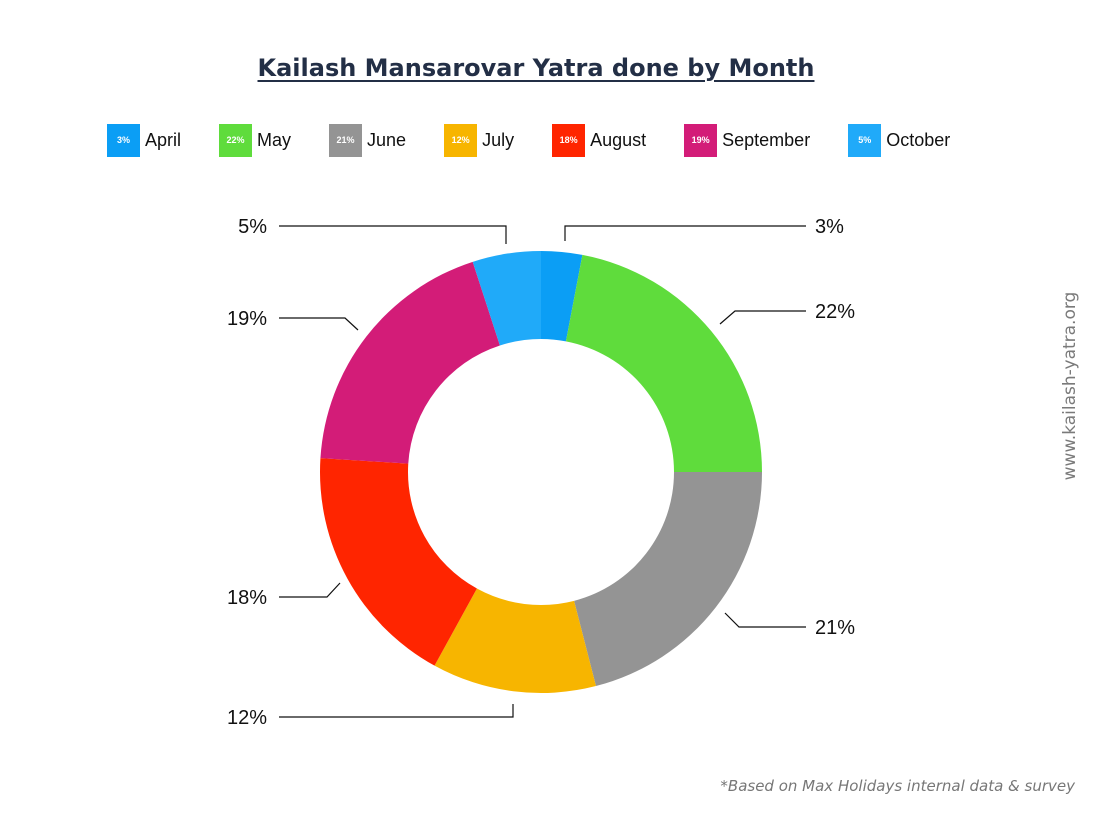 The width and height of the screenshot is (1117, 829). What do you see at coordinates (668, 579) in the screenshot?
I see `slice-june` at bounding box center [668, 579].